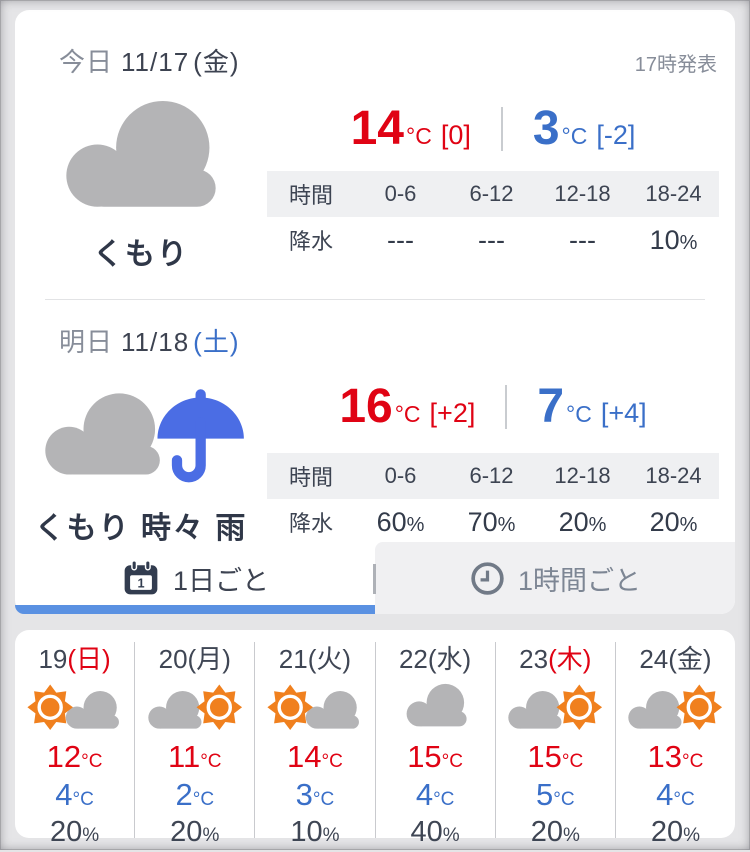 The width and height of the screenshot is (750, 852). What do you see at coordinates (435, 659) in the screenshot?
I see `weekly-date: 22(水)` at bounding box center [435, 659].